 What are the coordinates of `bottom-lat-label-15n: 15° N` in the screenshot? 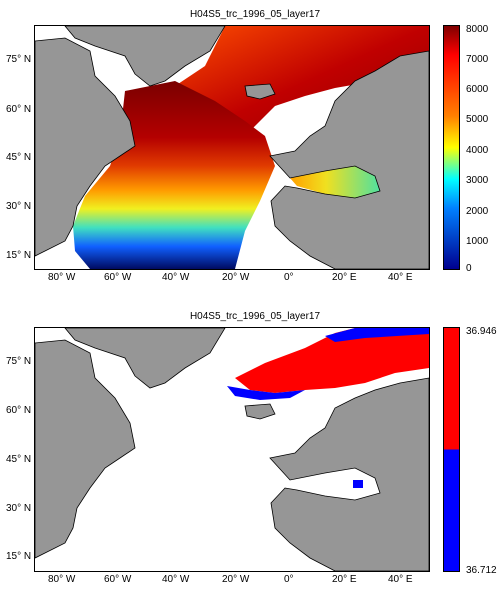 It's located at (19, 556).